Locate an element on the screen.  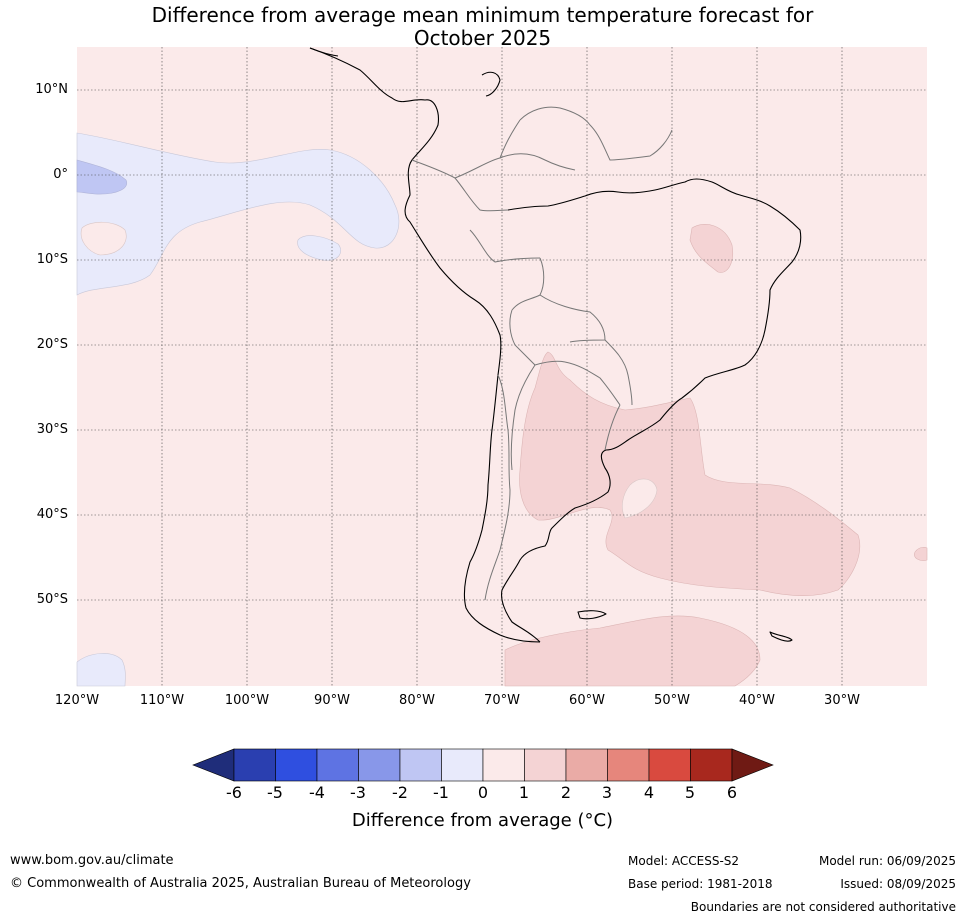
colorbar-tick: -4 is located at coordinates (317, 792).